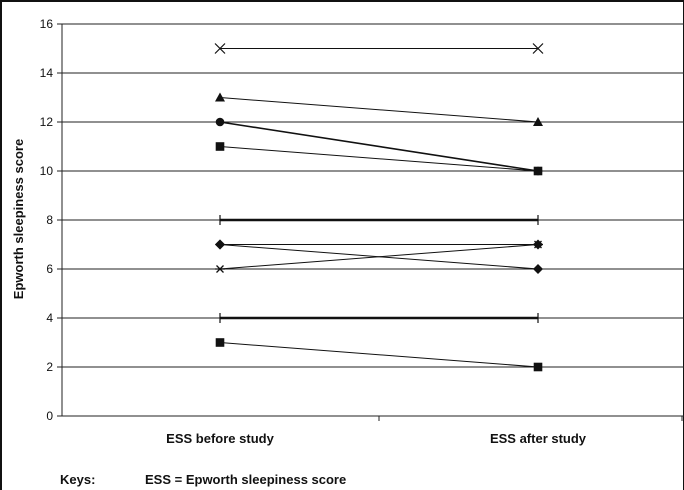  What do you see at coordinates (47, 24) in the screenshot?
I see `y-tick-label: 16` at bounding box center [47, 24].